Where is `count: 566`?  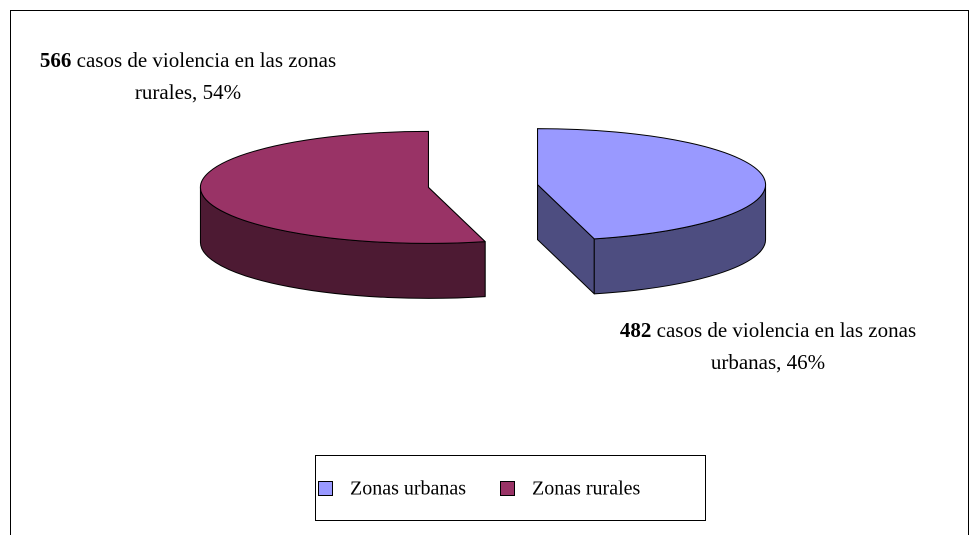 count: 566 is located at coordinates (55, 60).